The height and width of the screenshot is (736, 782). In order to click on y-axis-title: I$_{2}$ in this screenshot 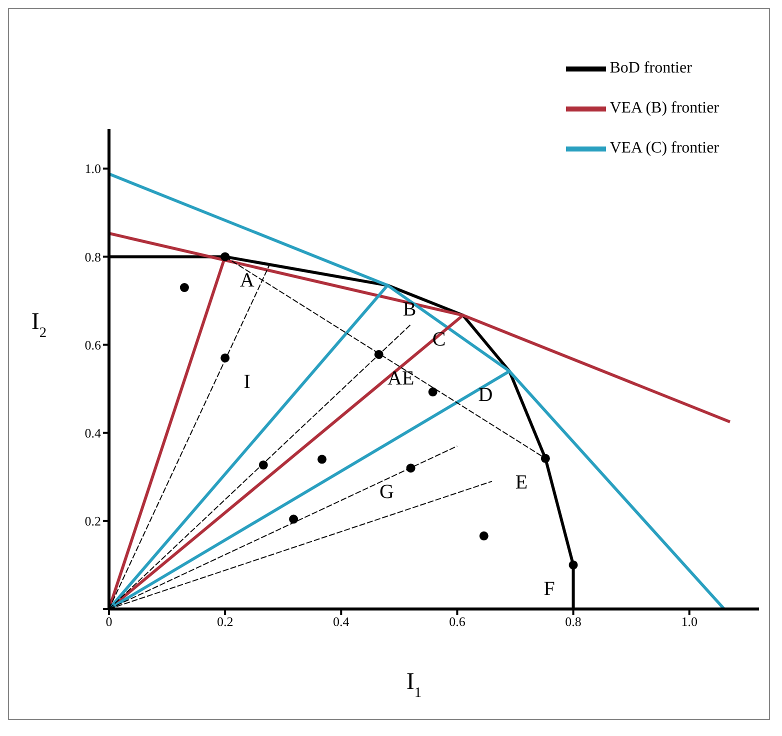, I will do `click(39, 325)`.